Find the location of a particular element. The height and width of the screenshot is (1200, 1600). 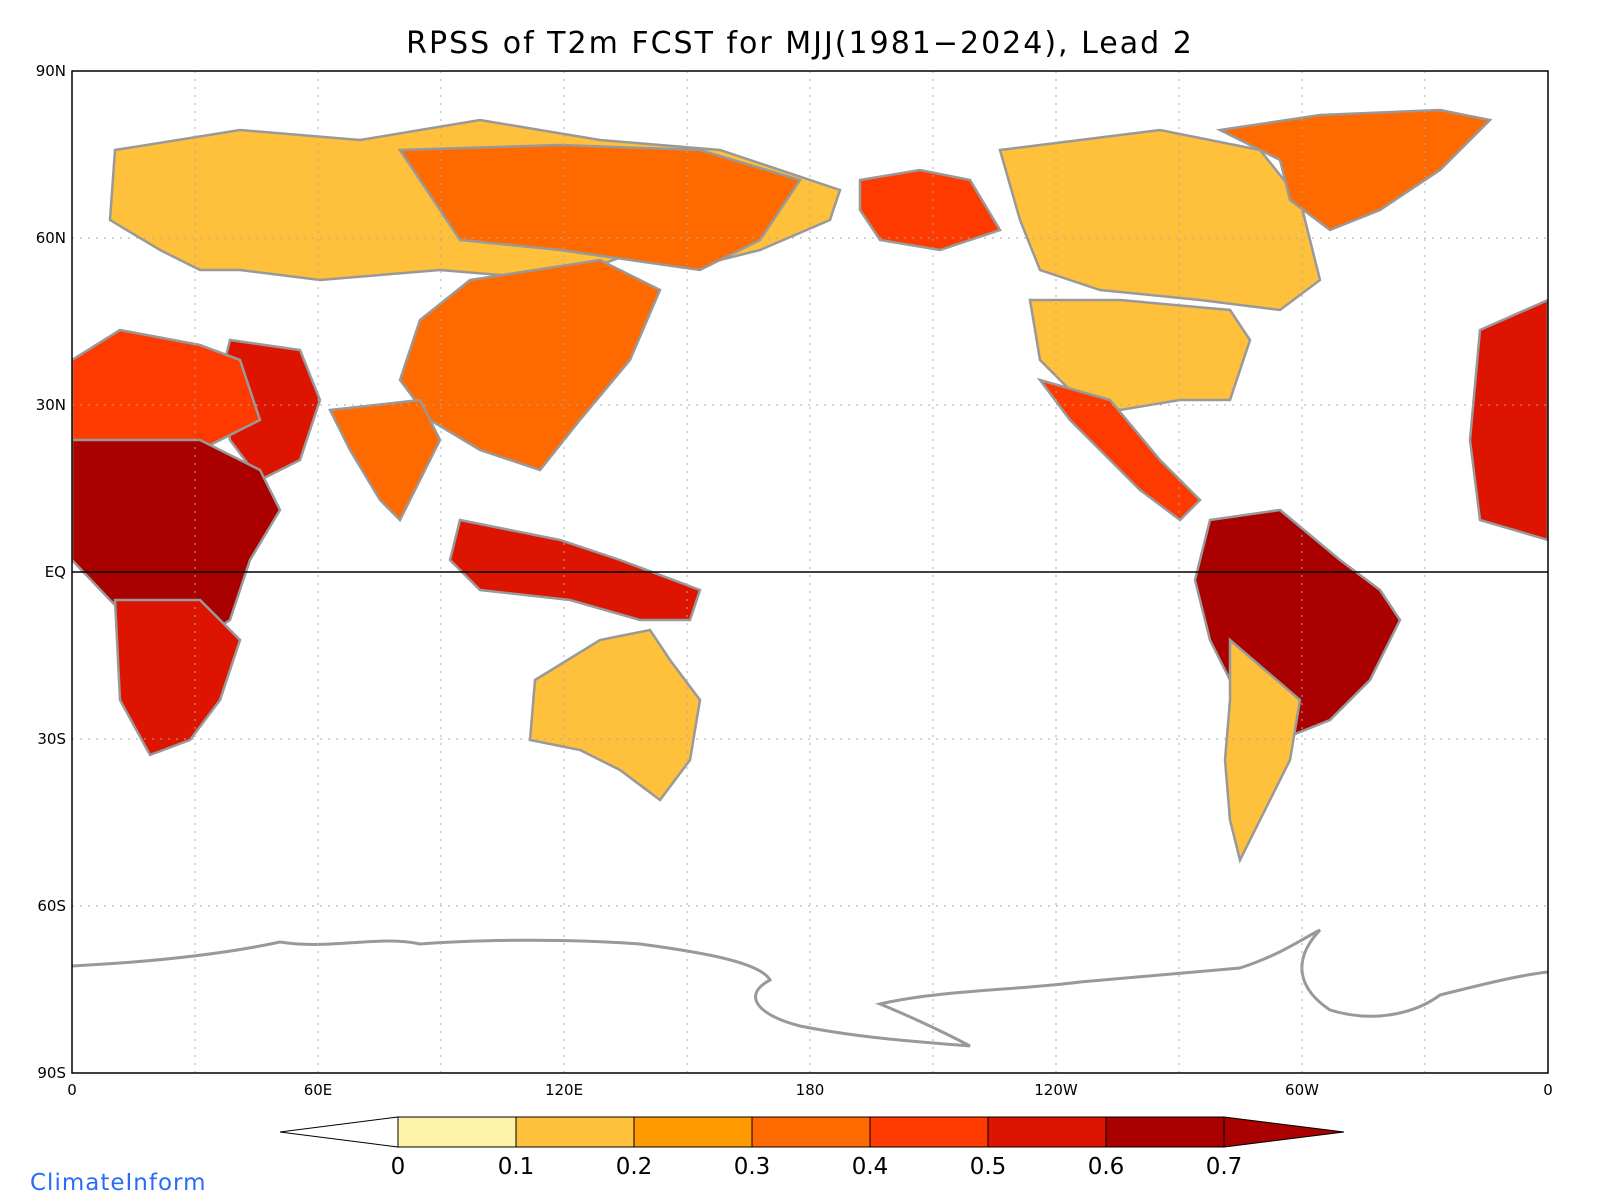

x-tick-label: 60W is located at coordinates (1302, 1090).